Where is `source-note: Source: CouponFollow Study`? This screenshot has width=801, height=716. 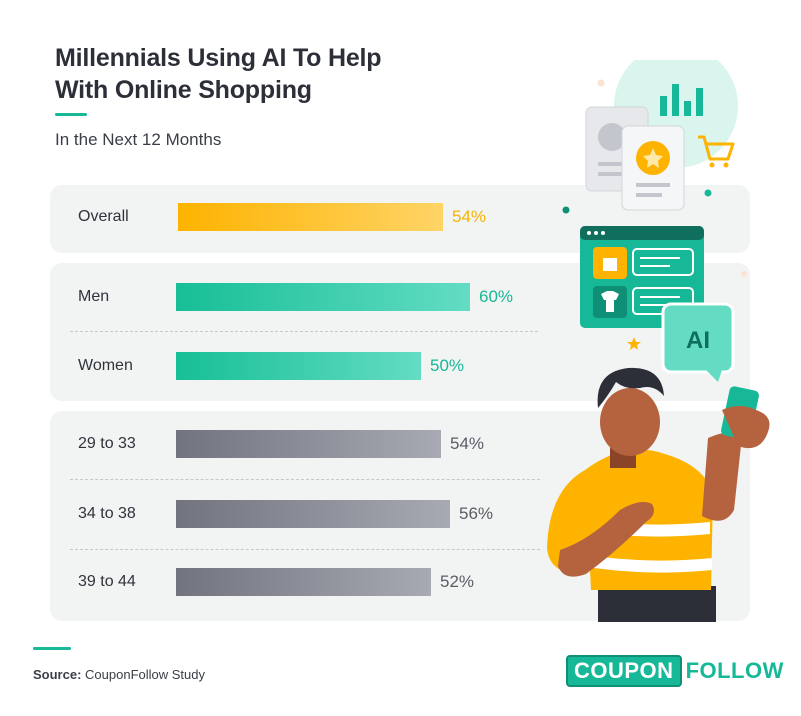
source-note: Source: CouponFollow Study is located at coordinates (119, 674).